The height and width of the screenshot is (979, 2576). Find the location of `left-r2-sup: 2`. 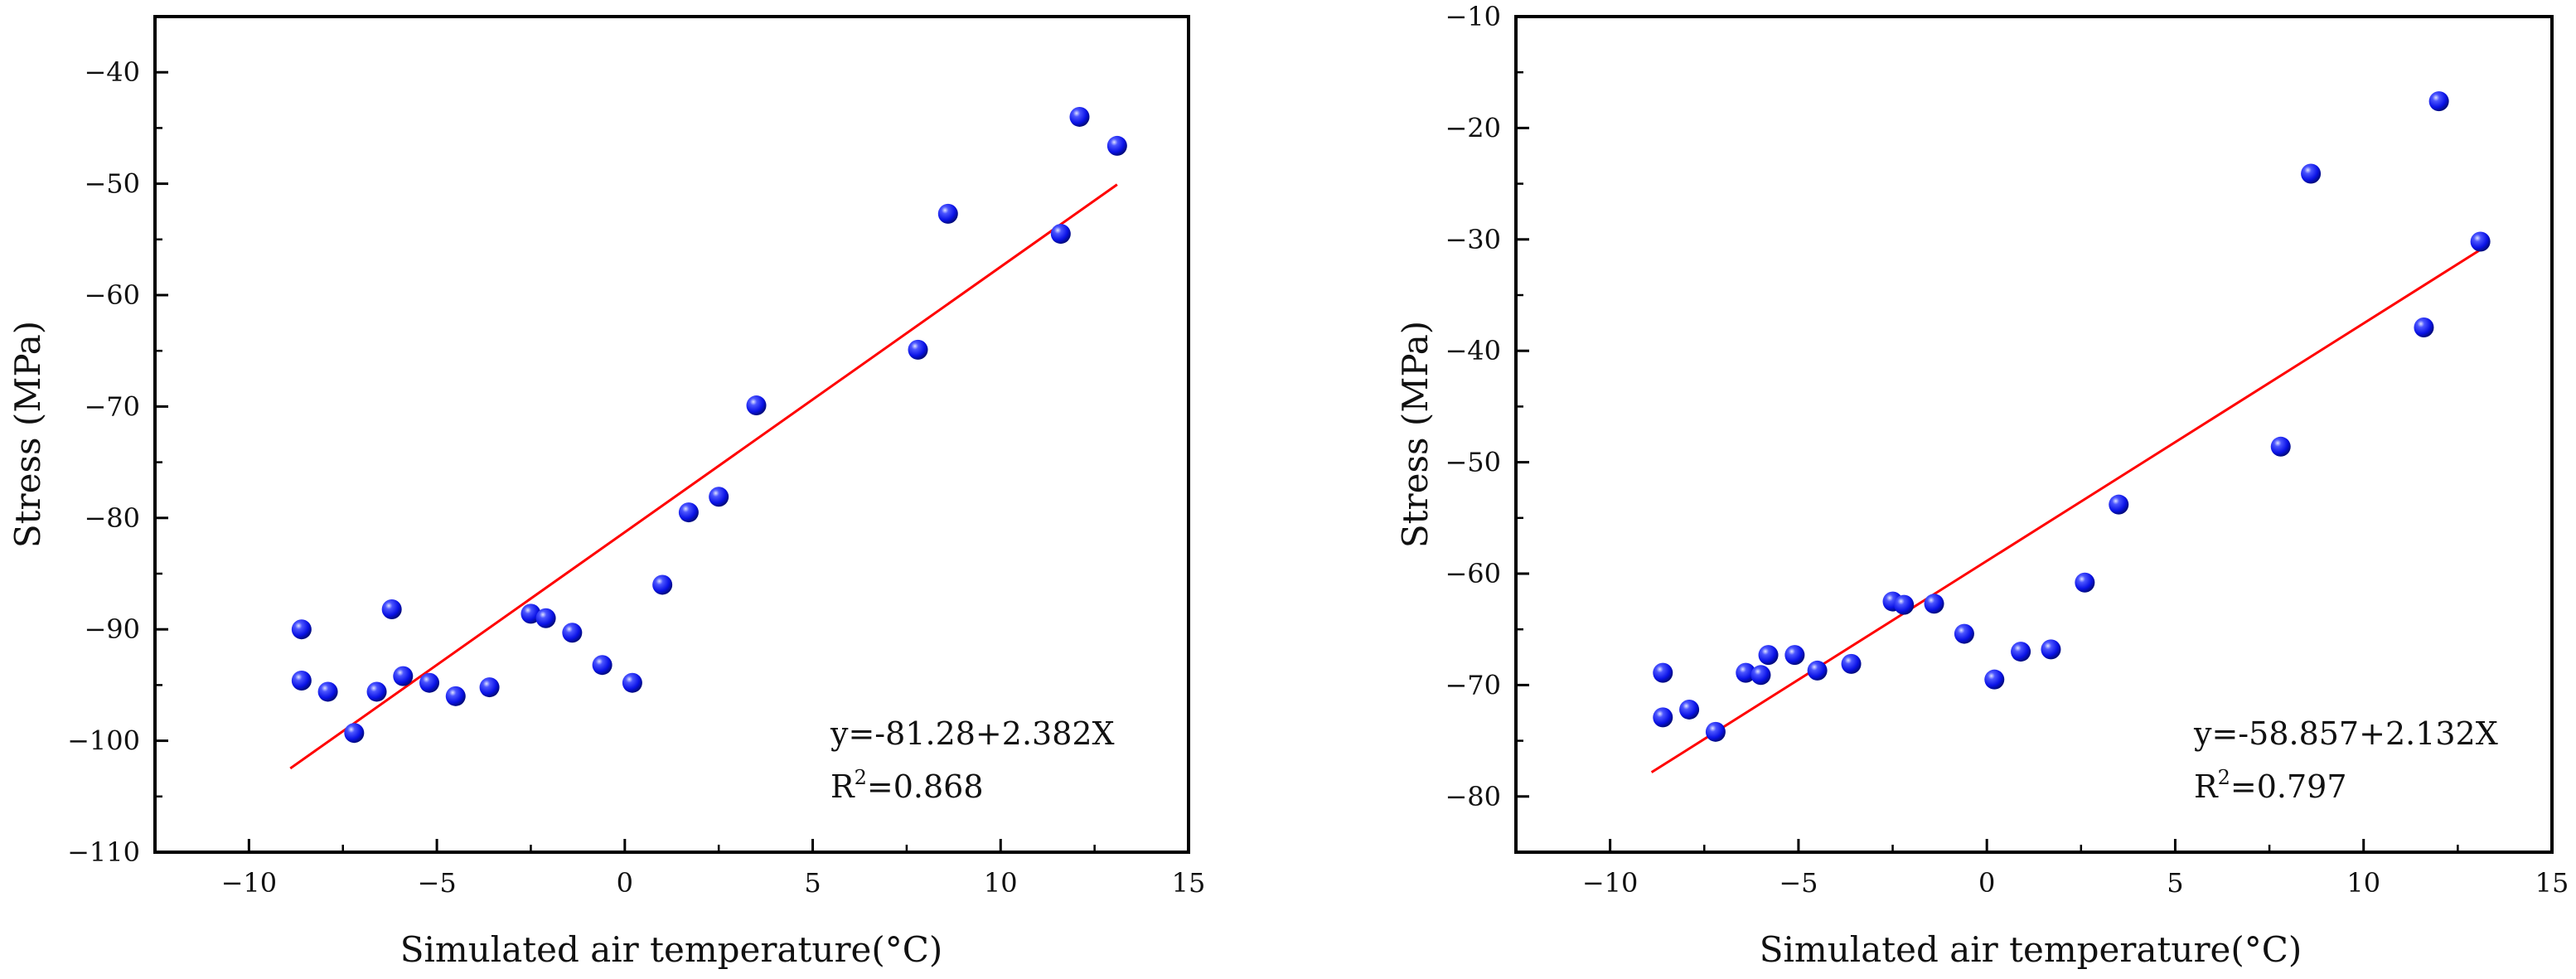

left-r2-sup: 2 is located at coordinates (861, 777).